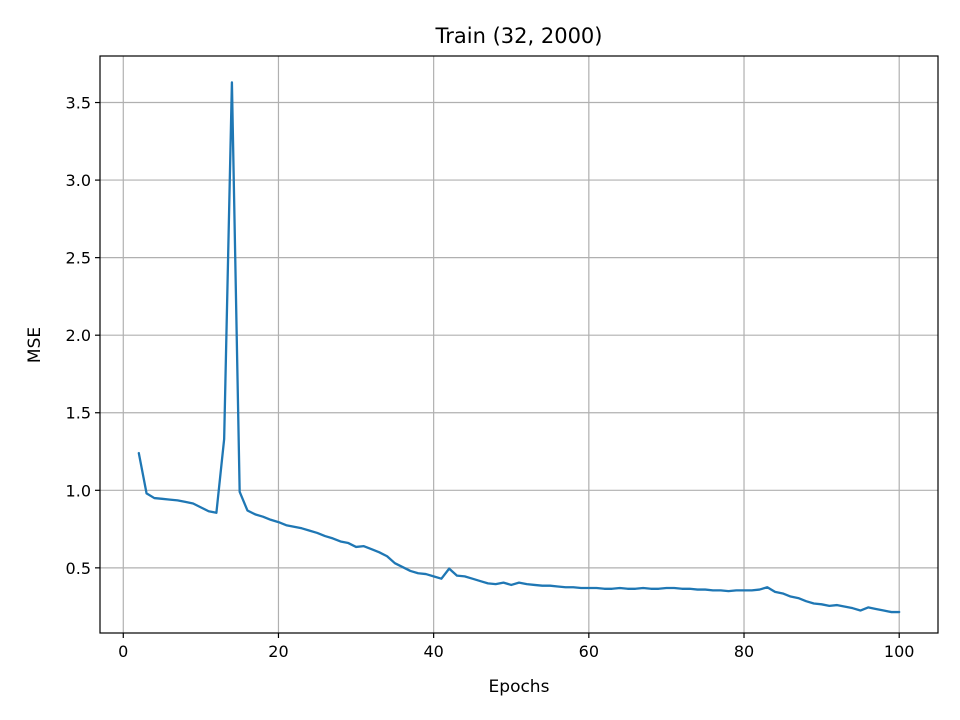 This screenshot has height=720, width=960. Describe the element at coordinates (78, 258) in the screenshot. I see `y-tick-label: 2.5` at that location.